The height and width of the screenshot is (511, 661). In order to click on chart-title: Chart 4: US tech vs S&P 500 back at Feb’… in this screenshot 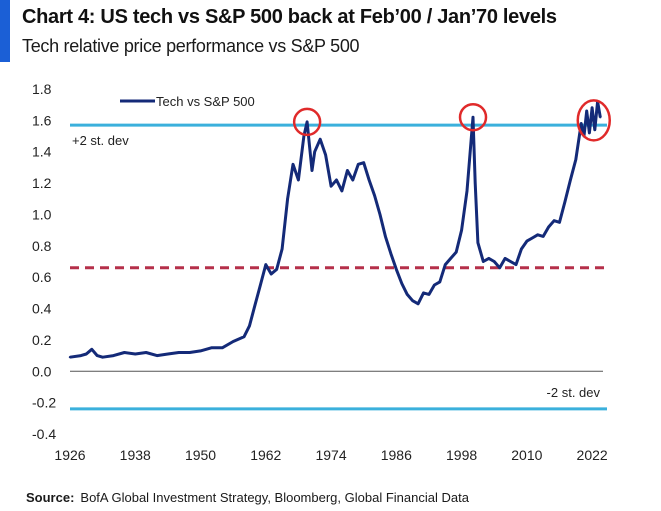, I will do `click(289, 17)`.